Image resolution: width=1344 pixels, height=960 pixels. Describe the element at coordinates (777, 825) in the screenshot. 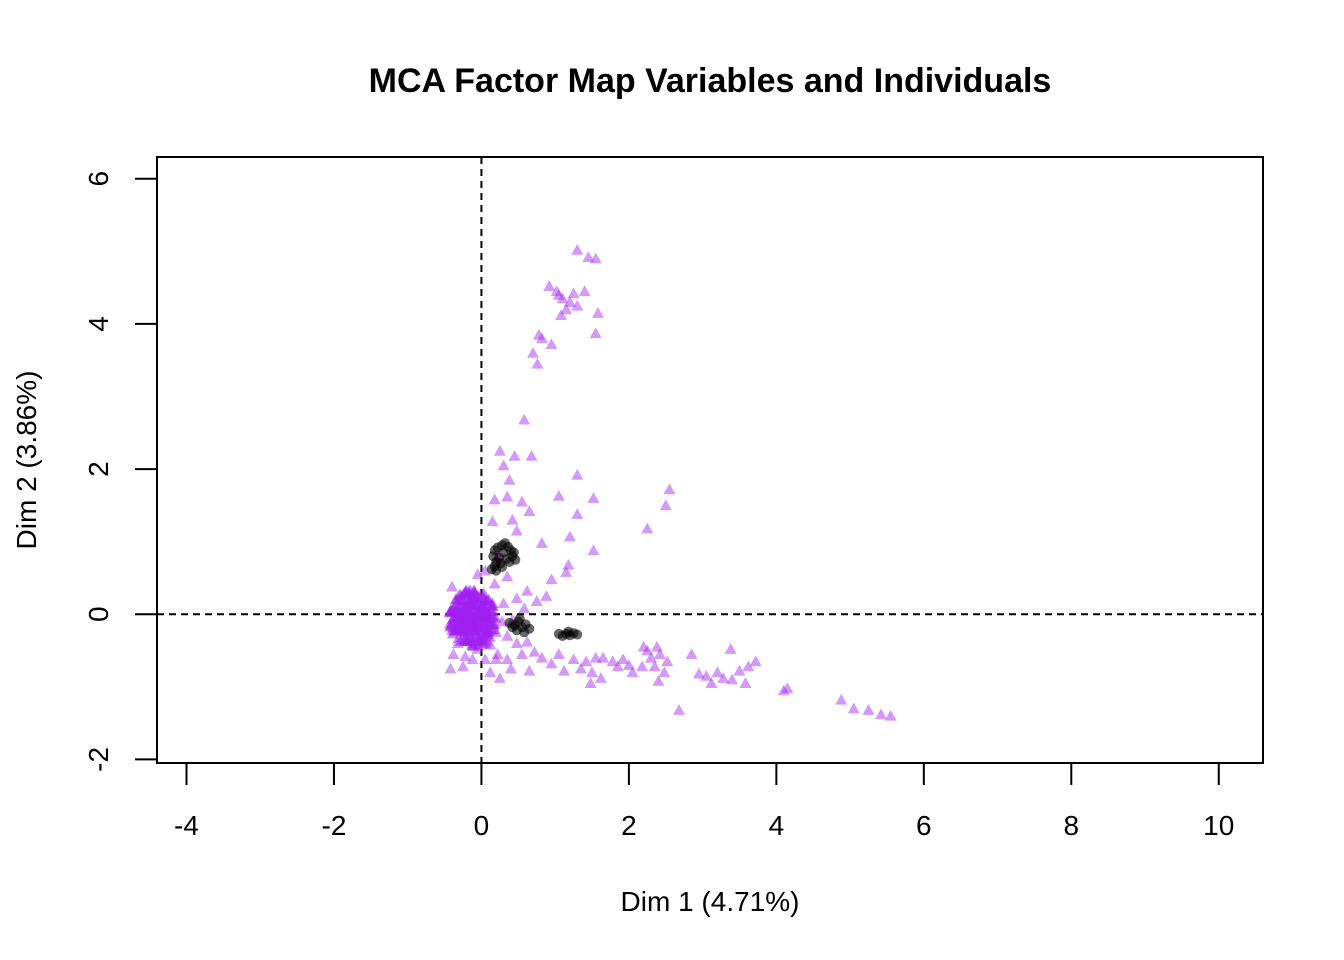

I see `x-tick-label: 4` at that location.